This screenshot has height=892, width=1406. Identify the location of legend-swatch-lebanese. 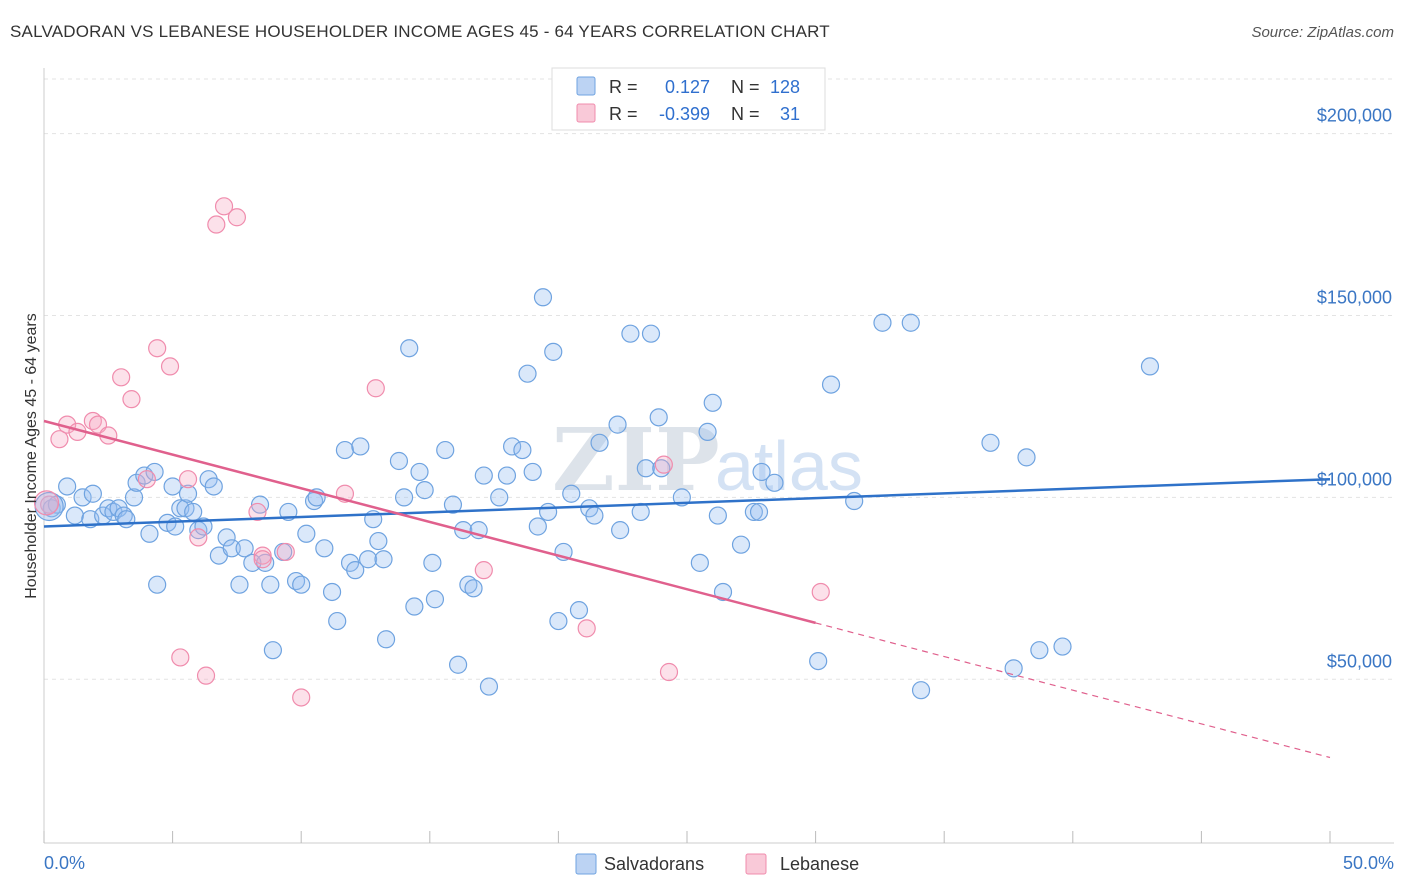
(586, 113).